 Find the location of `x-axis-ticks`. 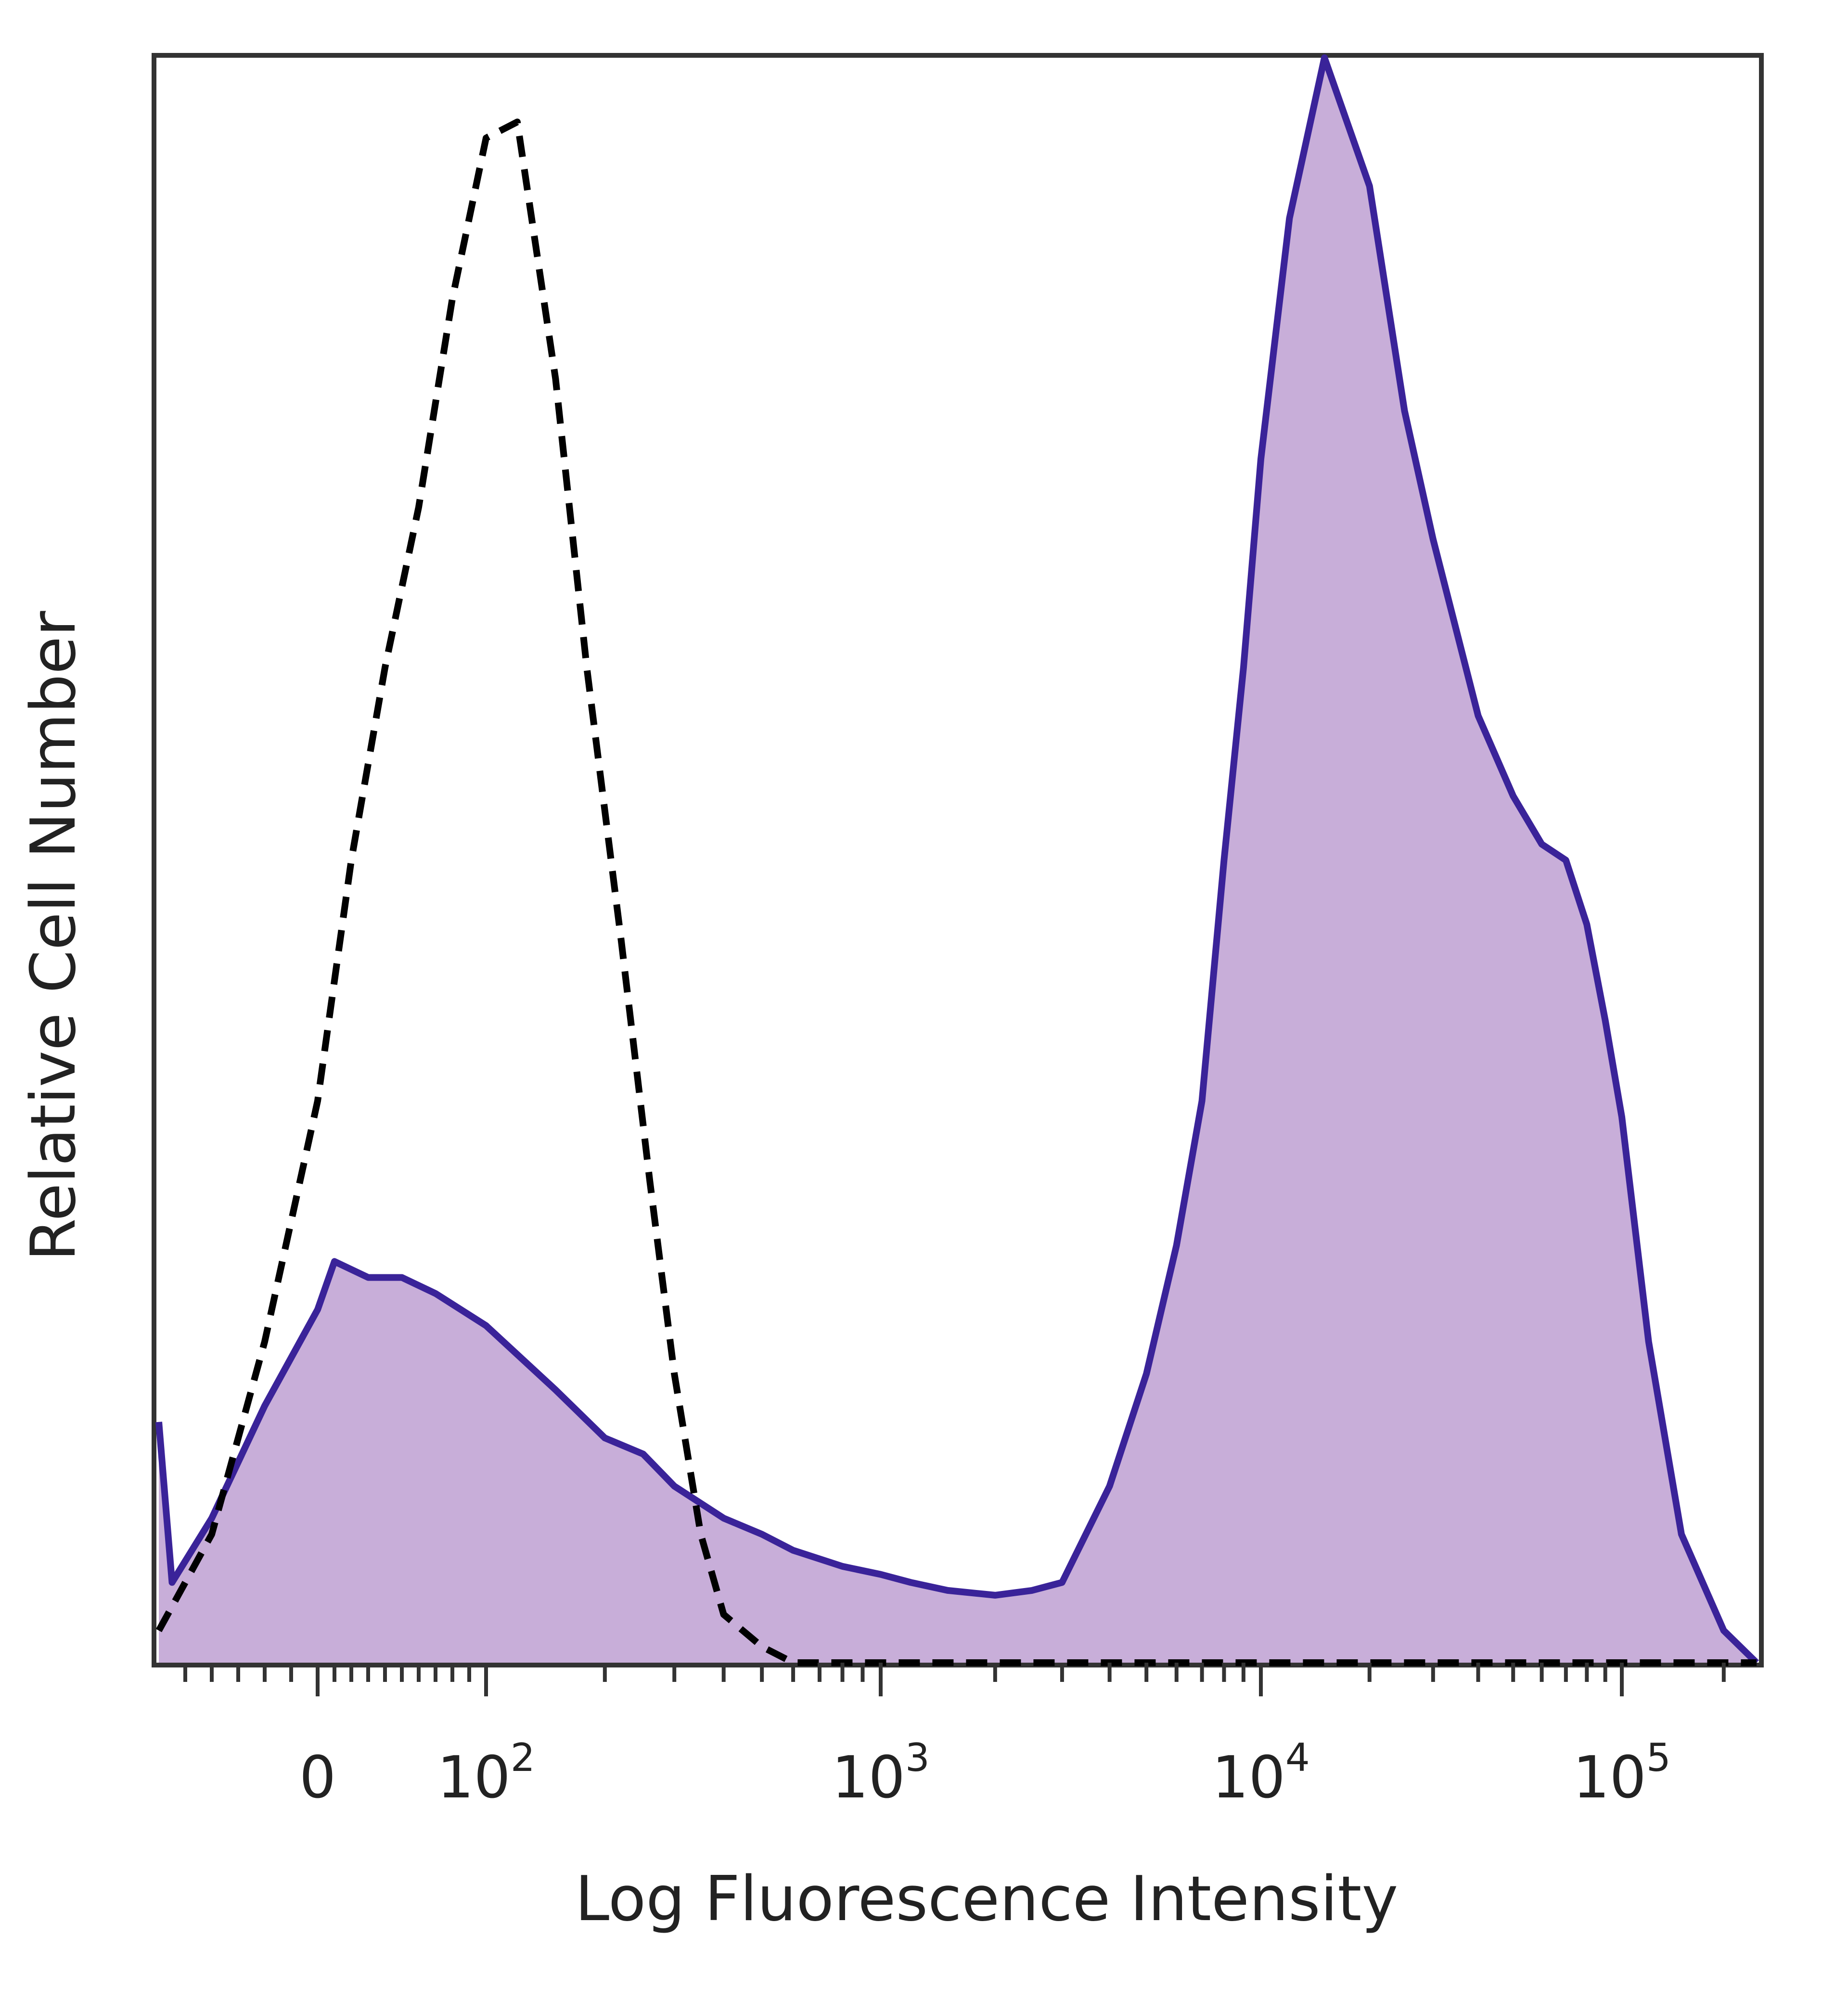

x-axis-ticks is located at coordinates (954, 1679).